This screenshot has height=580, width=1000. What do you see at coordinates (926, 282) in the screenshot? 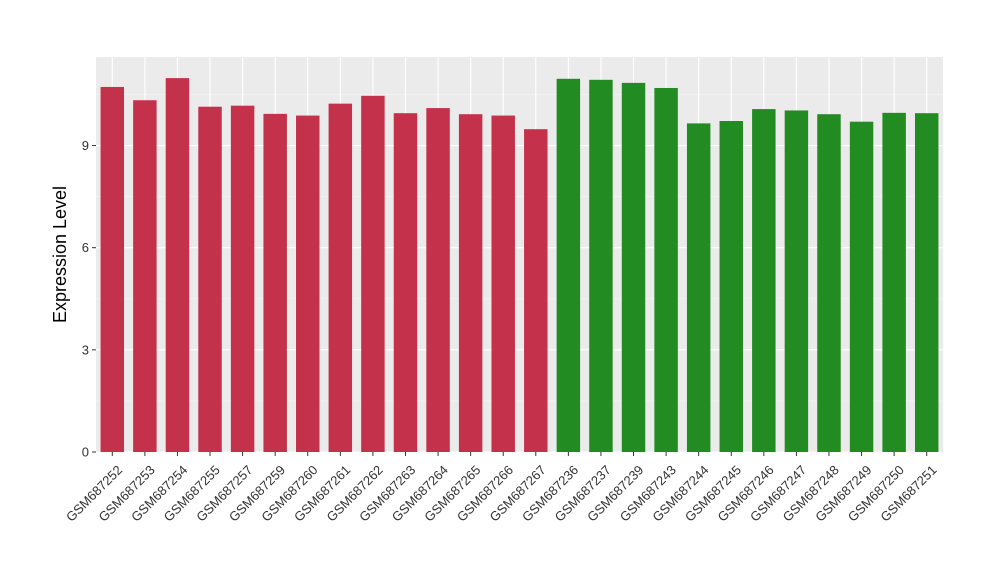
I see `bar-GSM687251` at bounding box center [926, 282].